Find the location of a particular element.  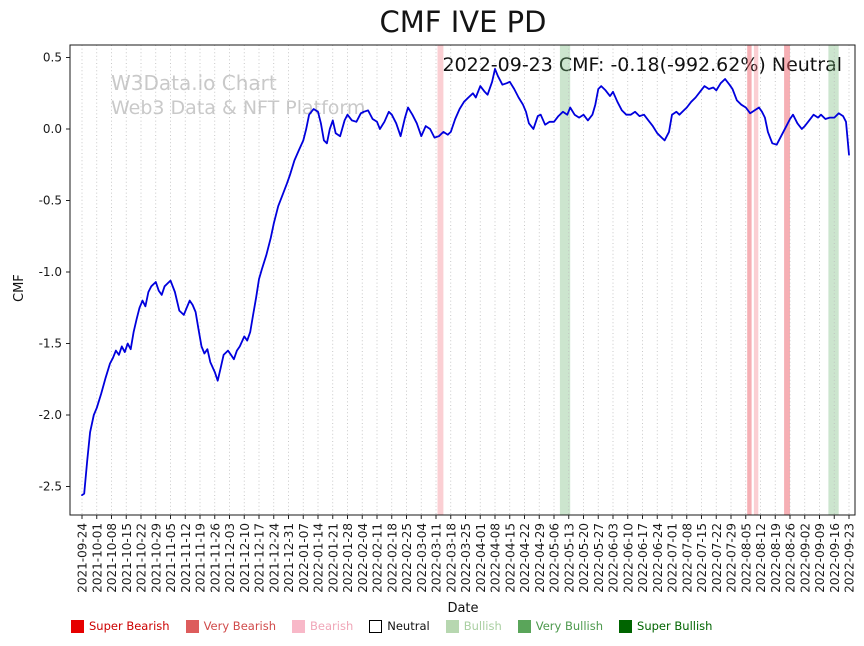

x-tick-label: 2022-08-05 is located at coordinates (746, 558).